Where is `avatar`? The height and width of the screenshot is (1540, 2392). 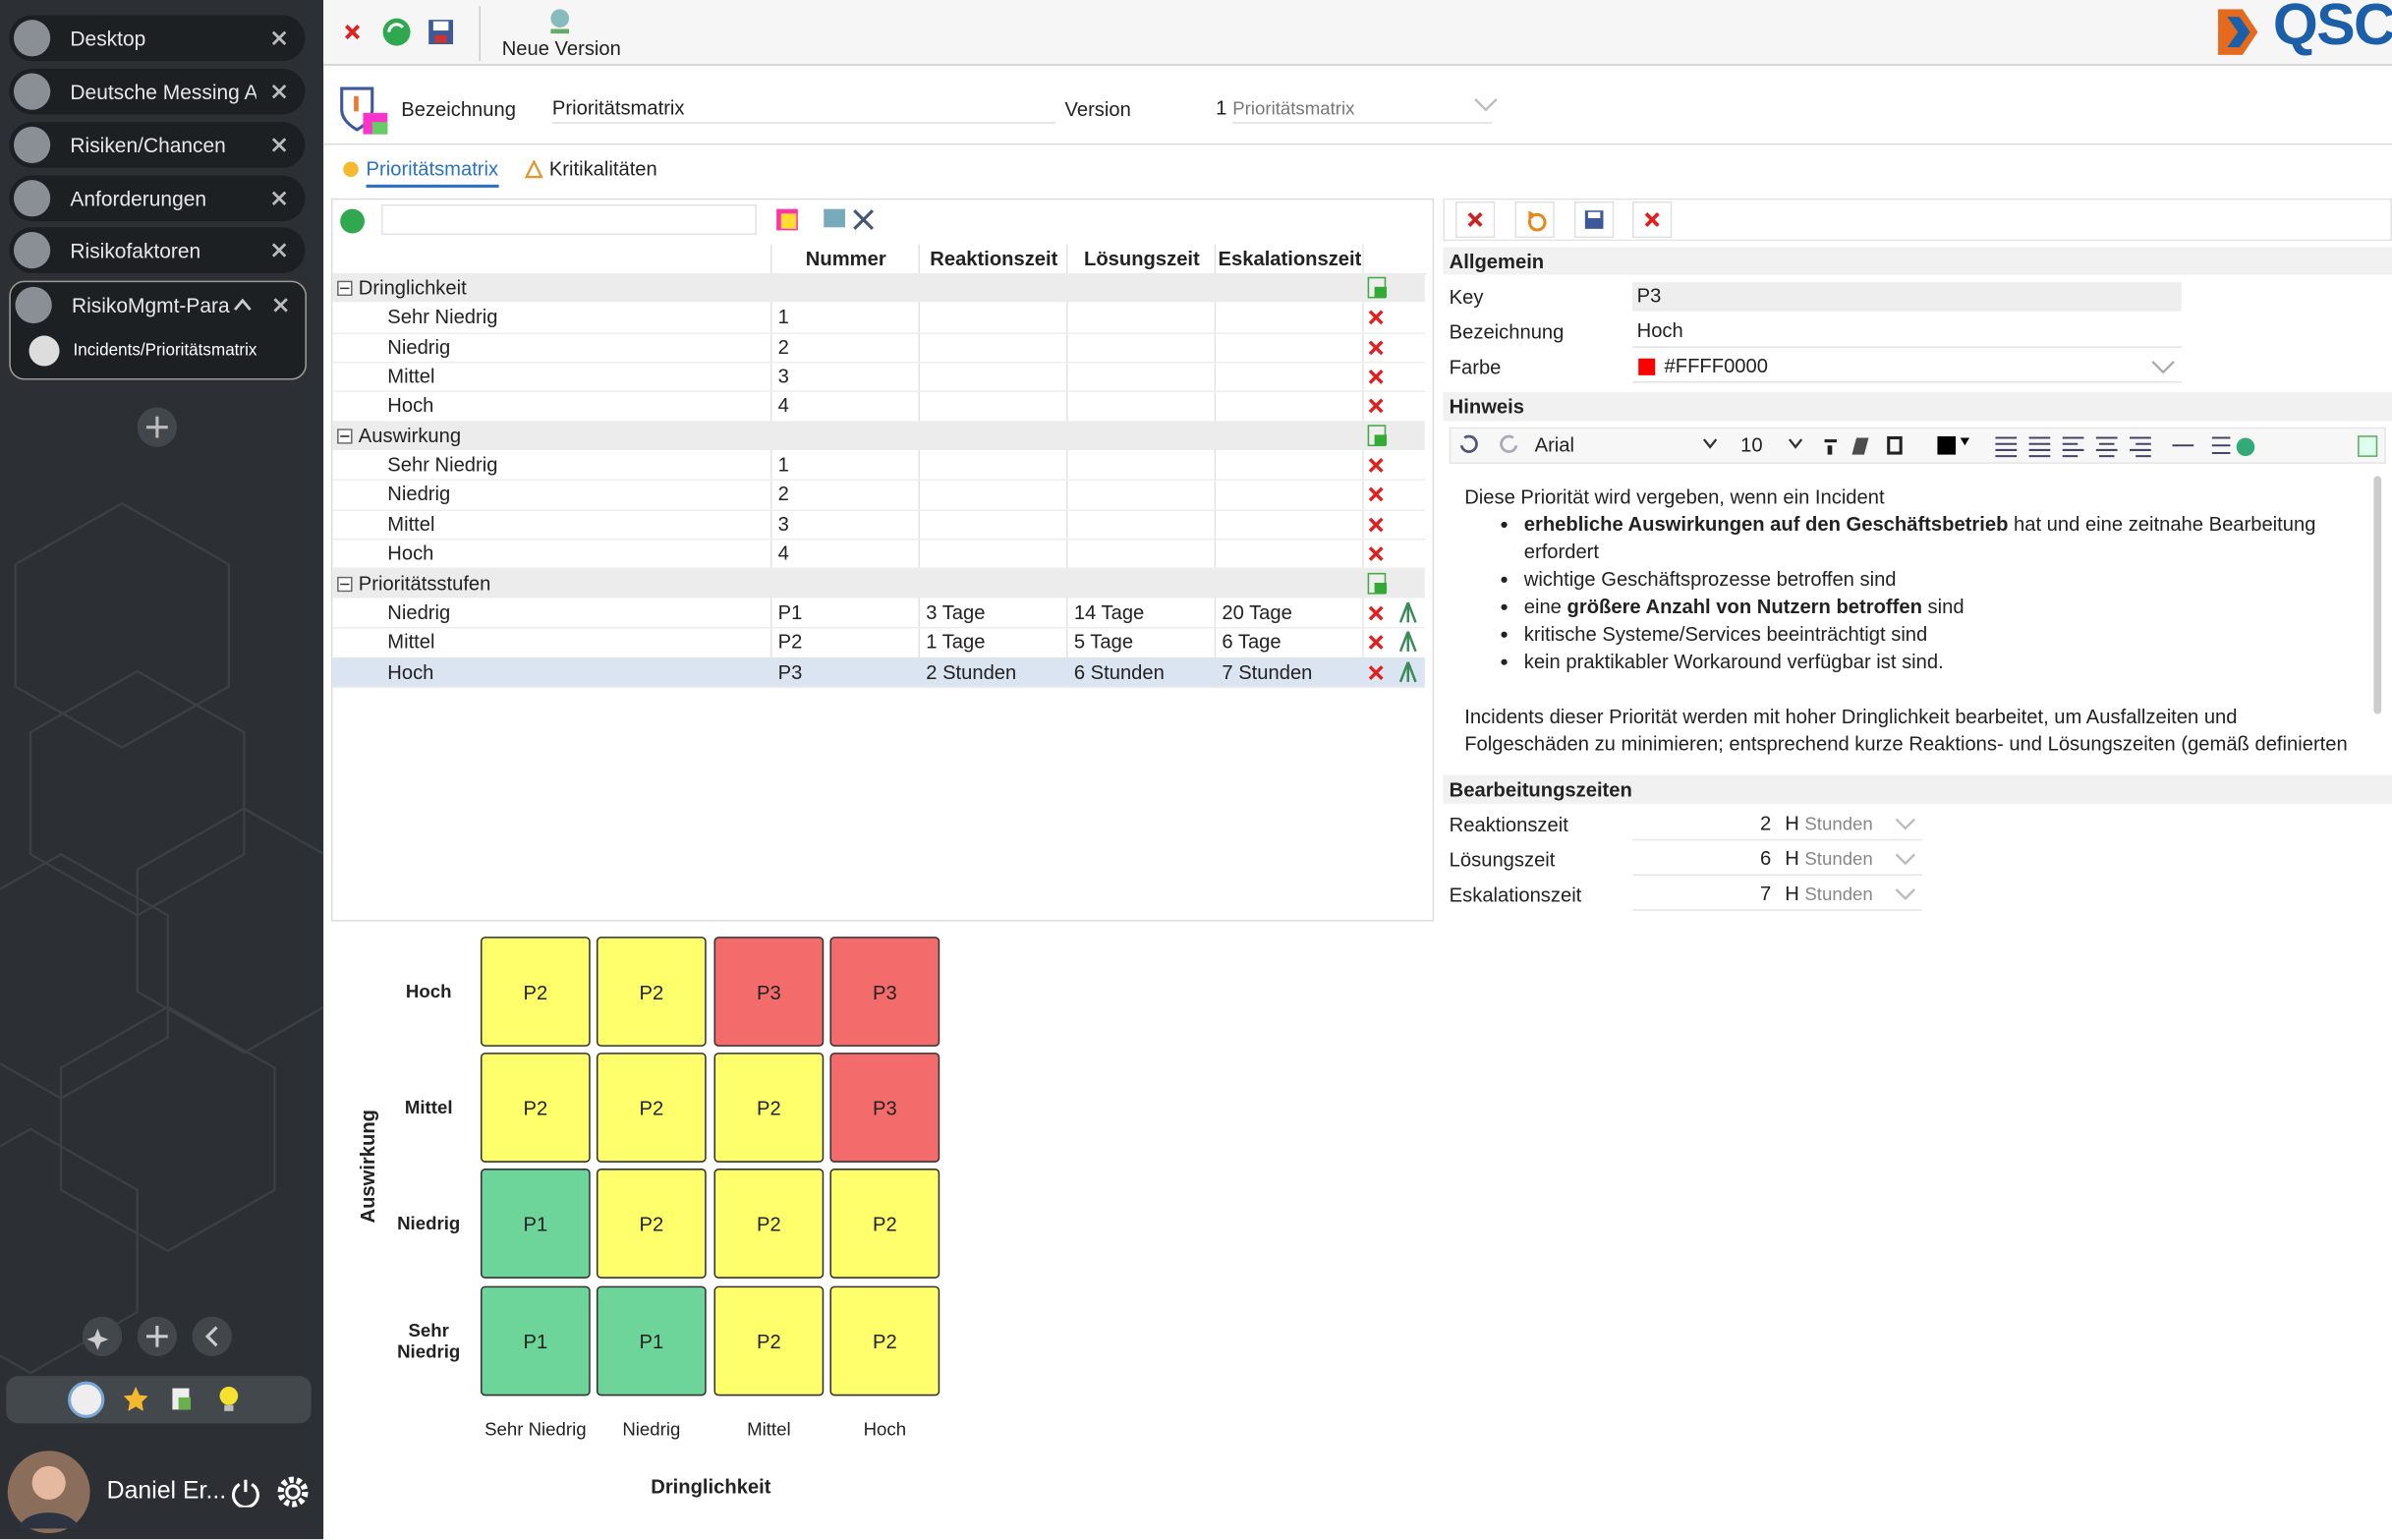
avatar is located at coordinates (48, 1492).